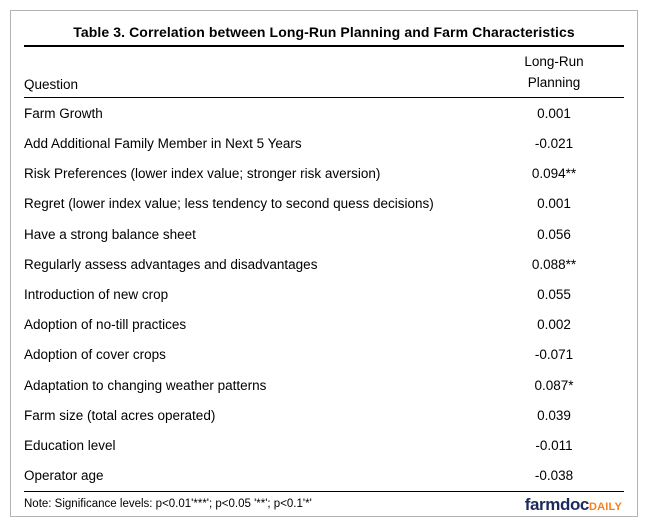  I want to click on row-question: Farm Growth, so click(63, 113).